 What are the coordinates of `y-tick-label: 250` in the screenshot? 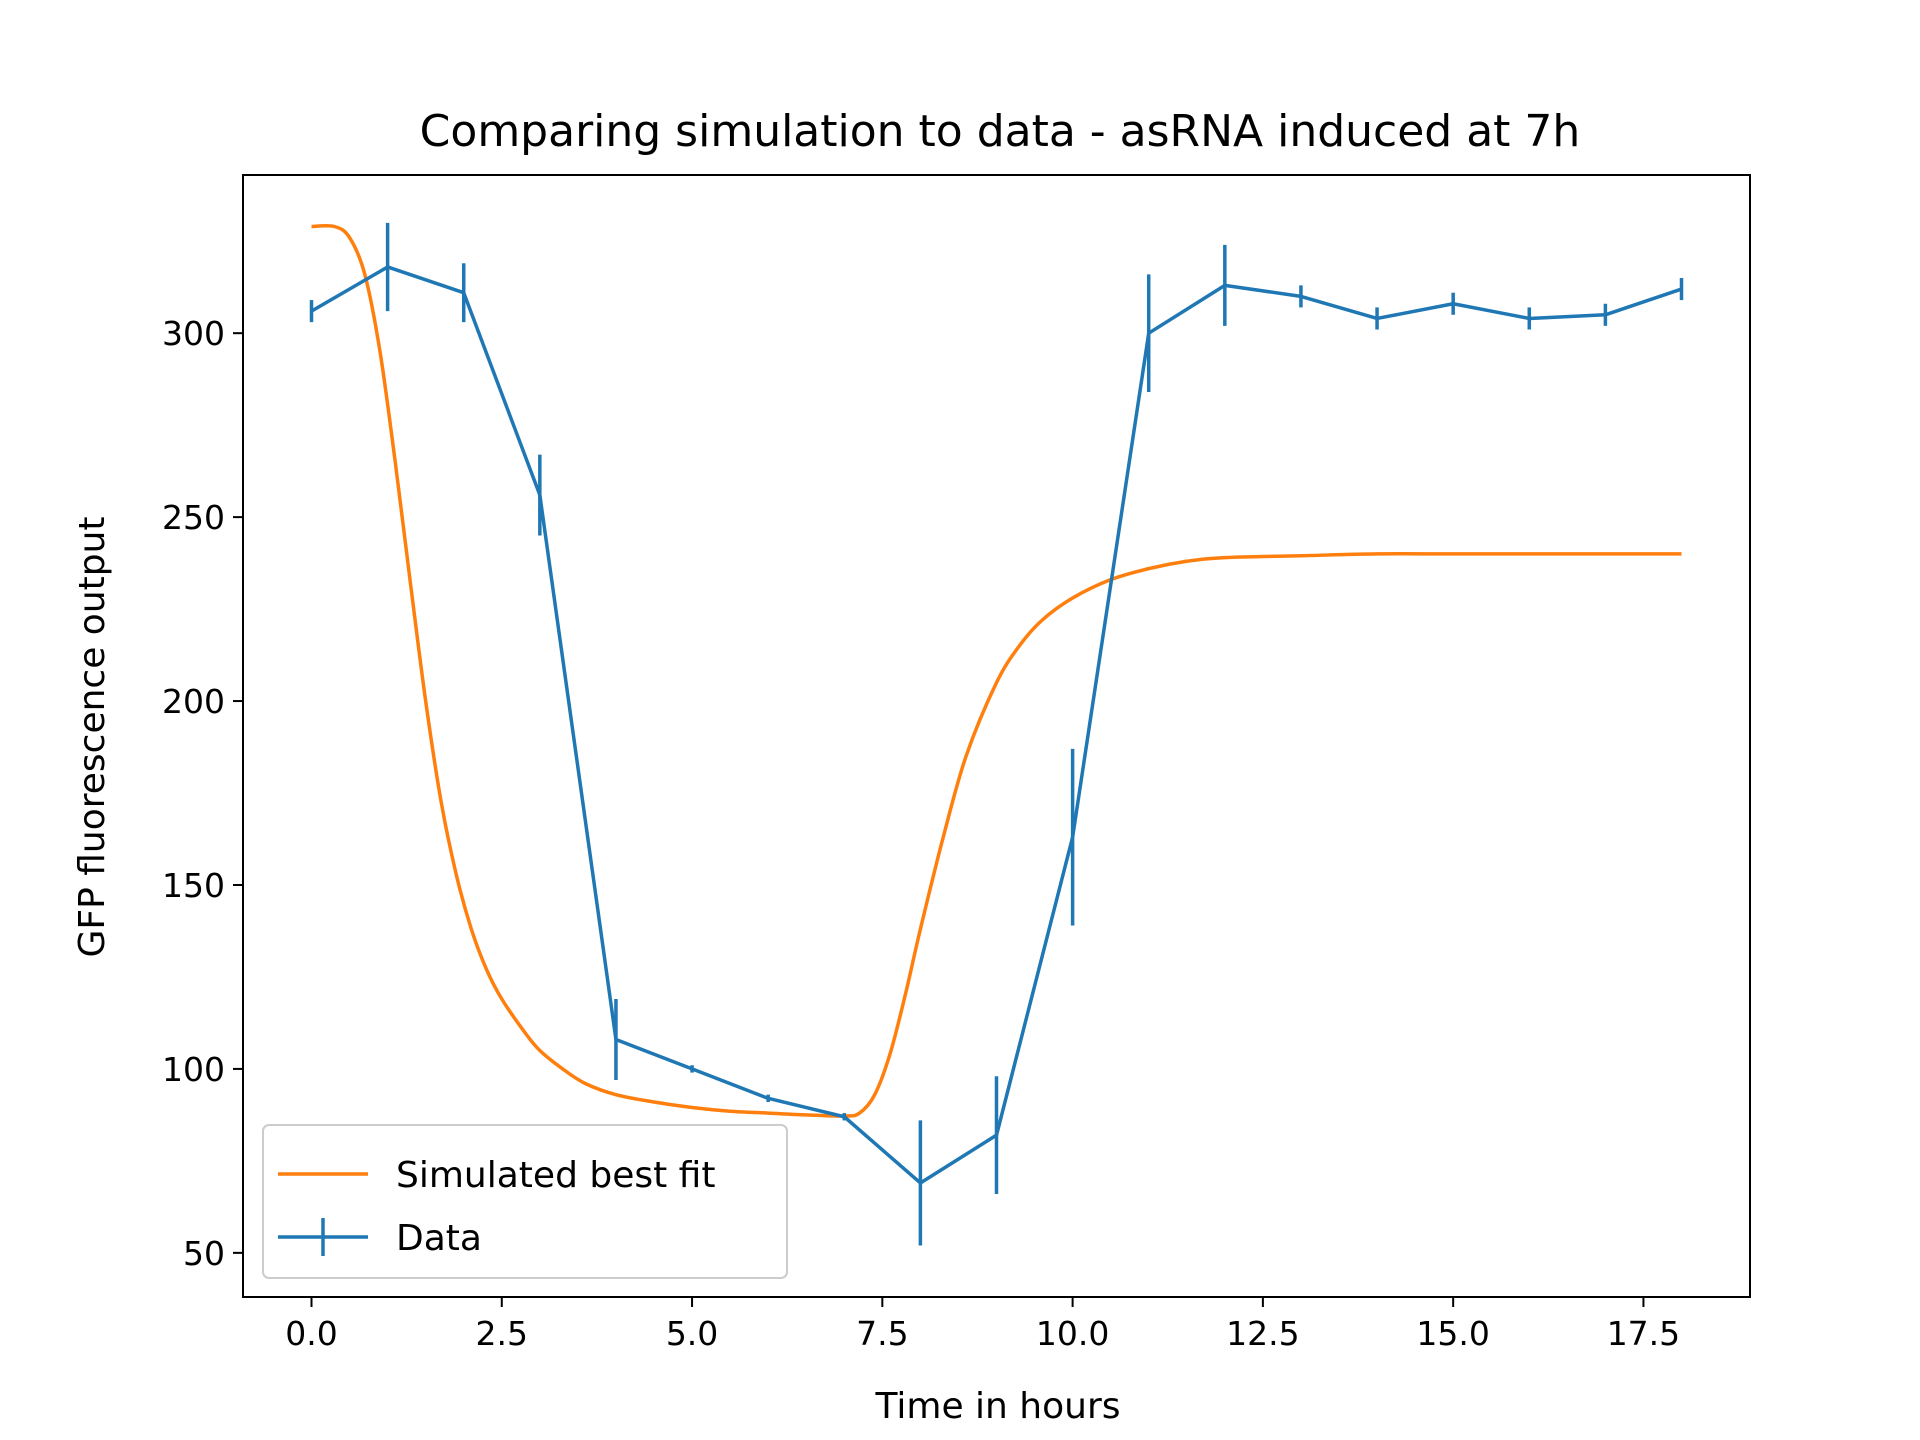 It's located at (193, 517).